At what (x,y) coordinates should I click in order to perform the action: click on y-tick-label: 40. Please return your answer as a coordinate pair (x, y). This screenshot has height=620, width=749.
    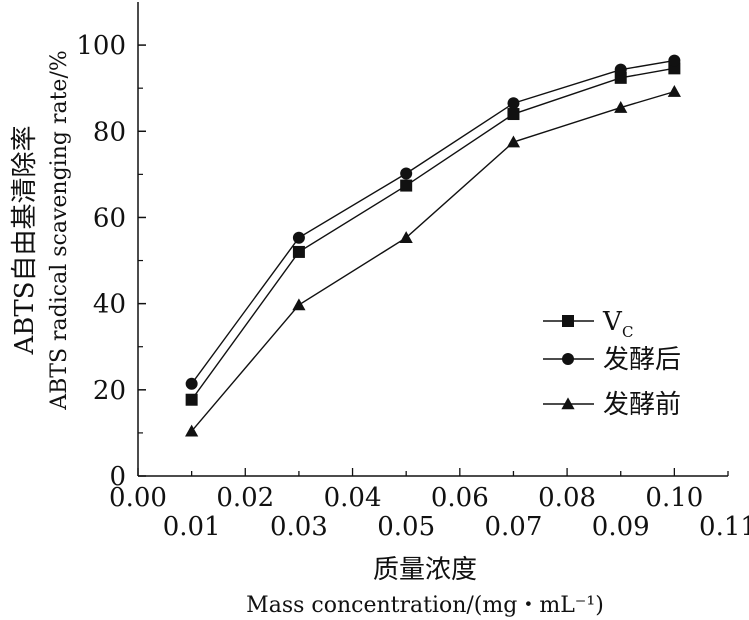
    Looking at the image, I should click on (109, 305).